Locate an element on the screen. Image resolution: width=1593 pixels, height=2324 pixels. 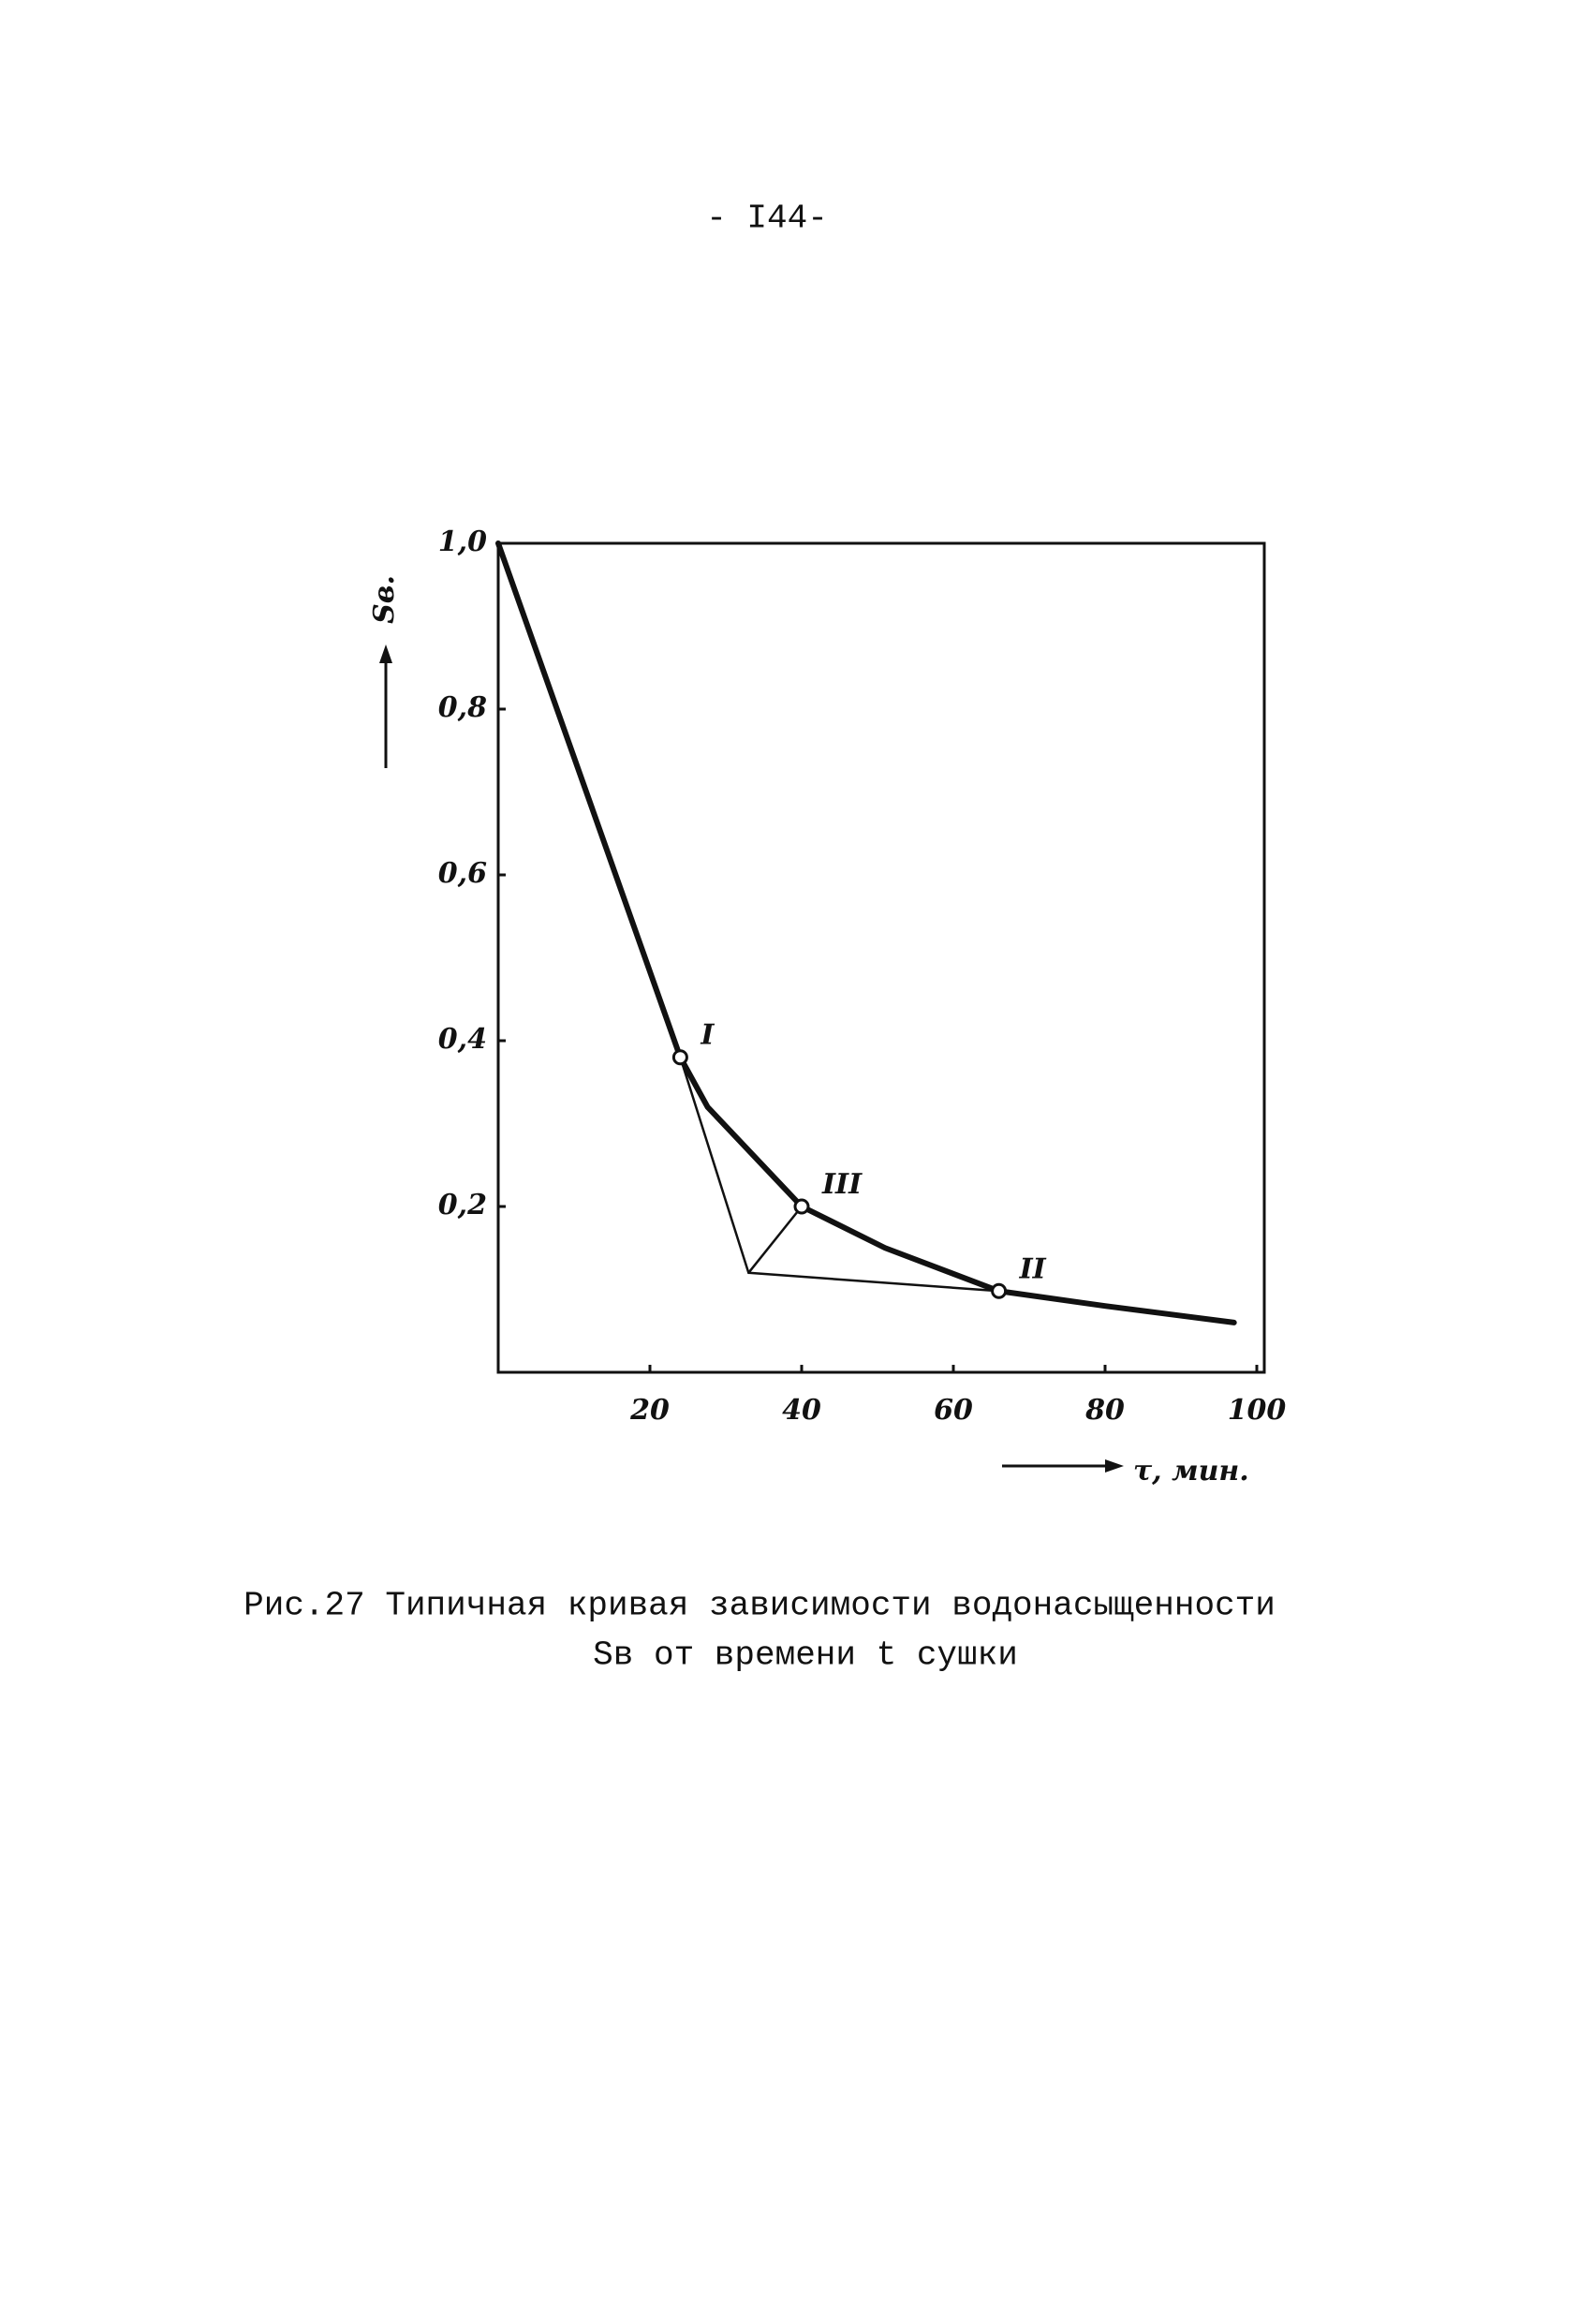
x-tick-label: 40 is located at coordinates (801, 1410).